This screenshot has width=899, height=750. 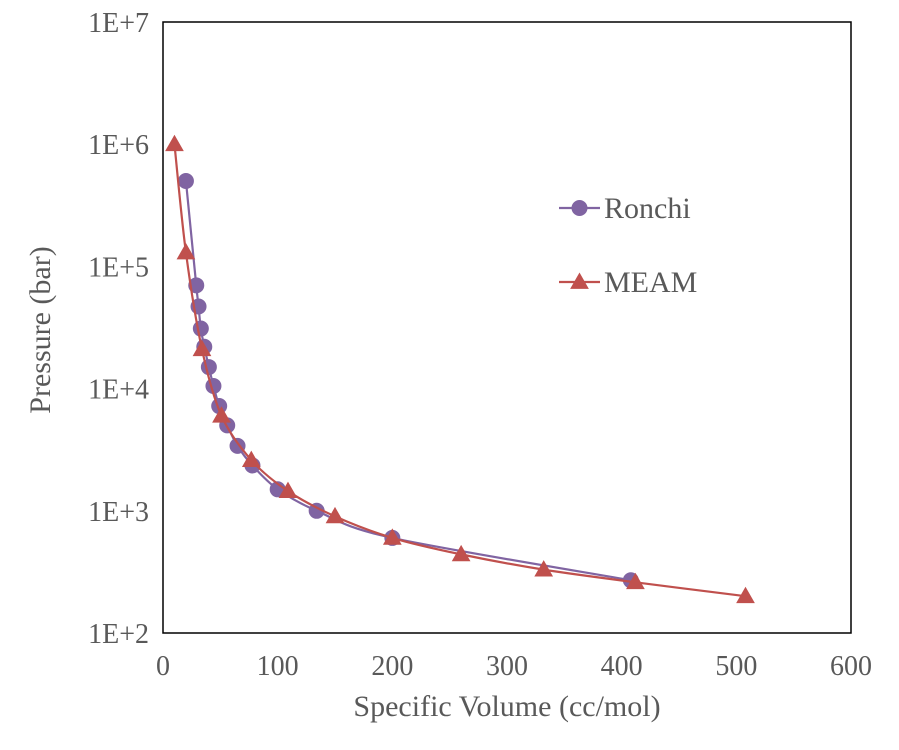 I want to click on x-tick-label: 300, so click(x=507, y=666).